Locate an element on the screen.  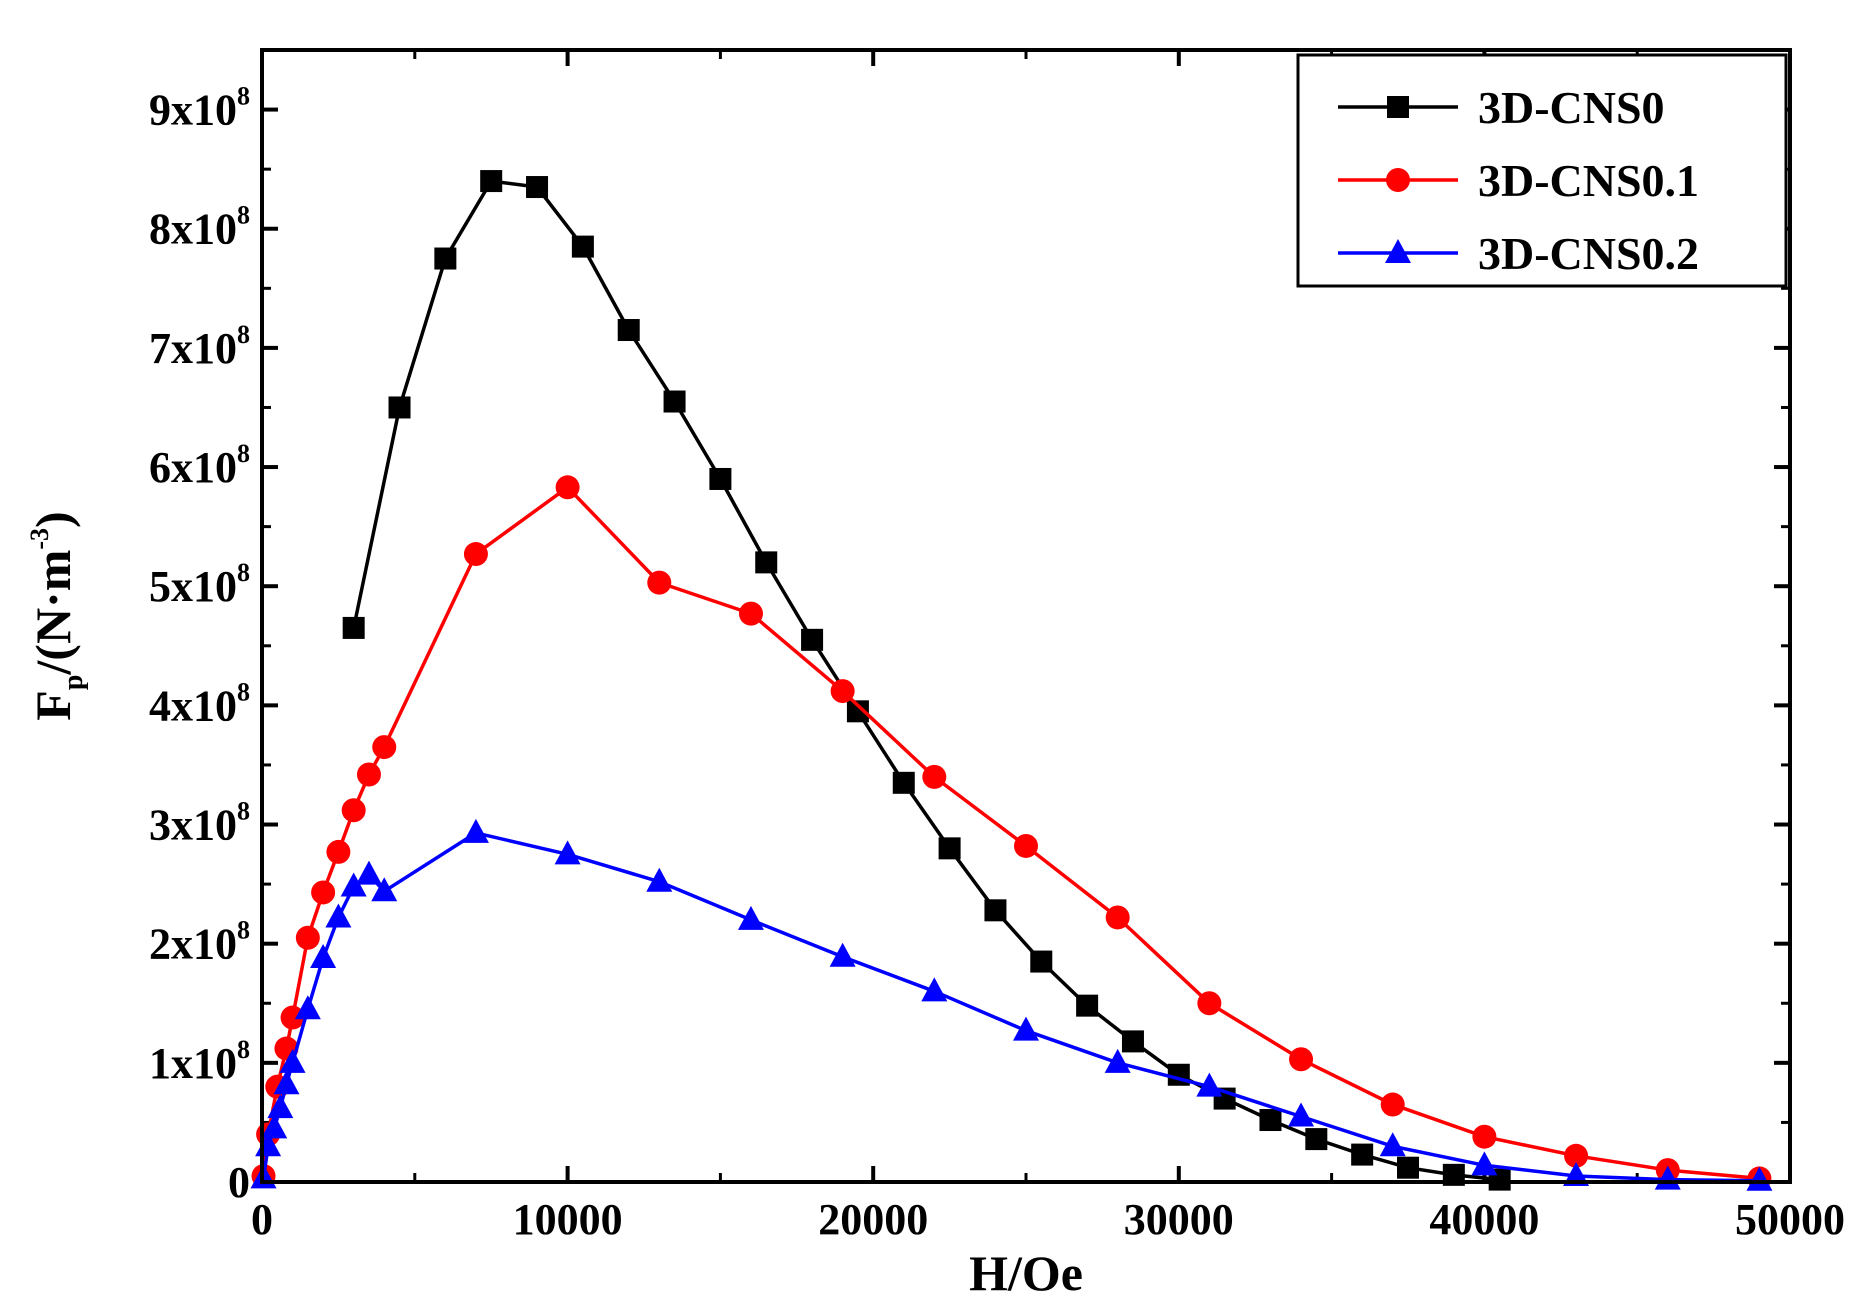
y-tick-label: 2x10⁸ is located at coordinates (199, 942).